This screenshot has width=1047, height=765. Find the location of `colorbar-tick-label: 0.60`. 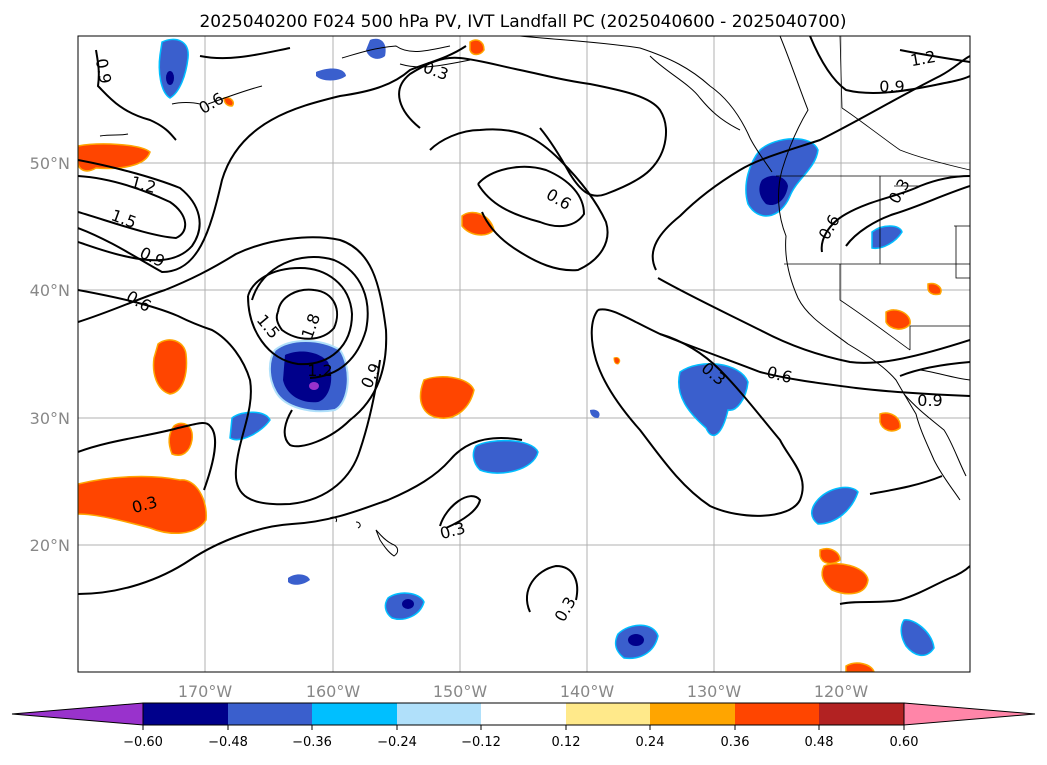

colorbar-tick-label: 0.60 is located at coordinates (904, 742).